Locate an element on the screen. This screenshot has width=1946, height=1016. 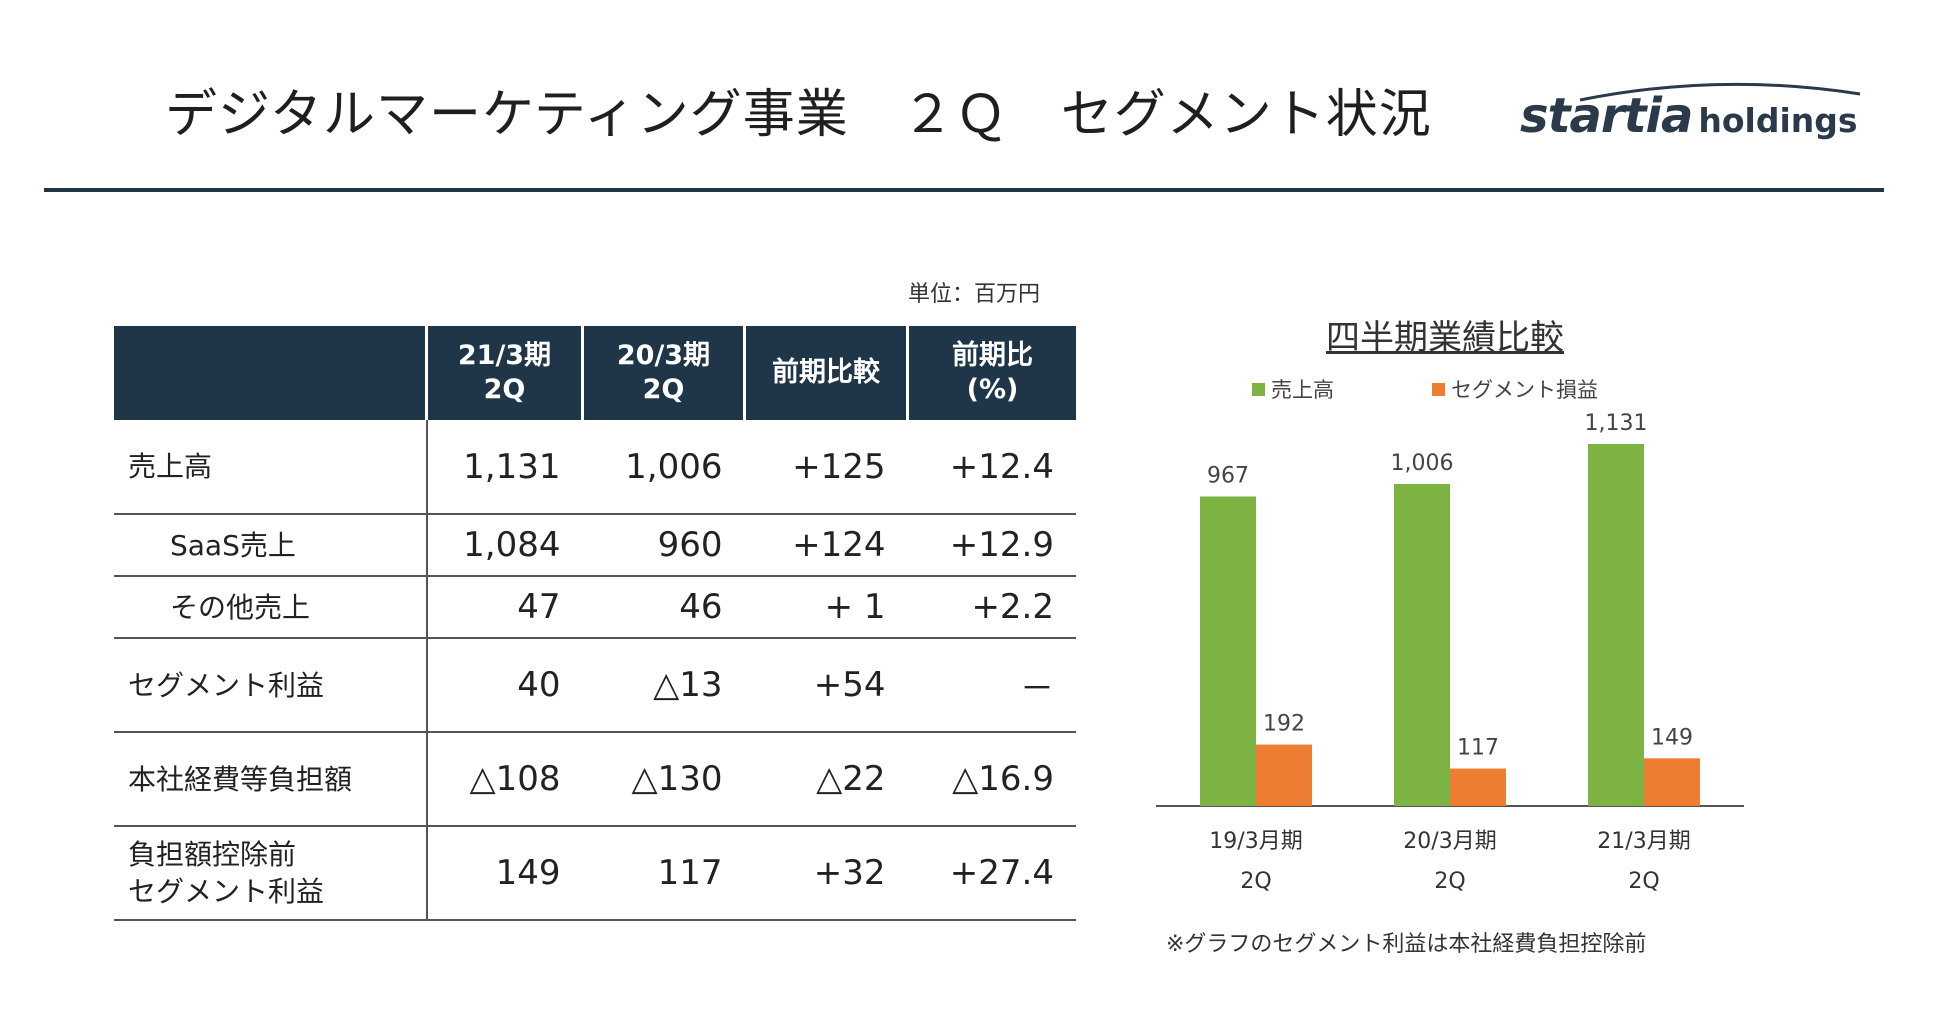
data-label: 117 is located at coordinates (1478, 748).